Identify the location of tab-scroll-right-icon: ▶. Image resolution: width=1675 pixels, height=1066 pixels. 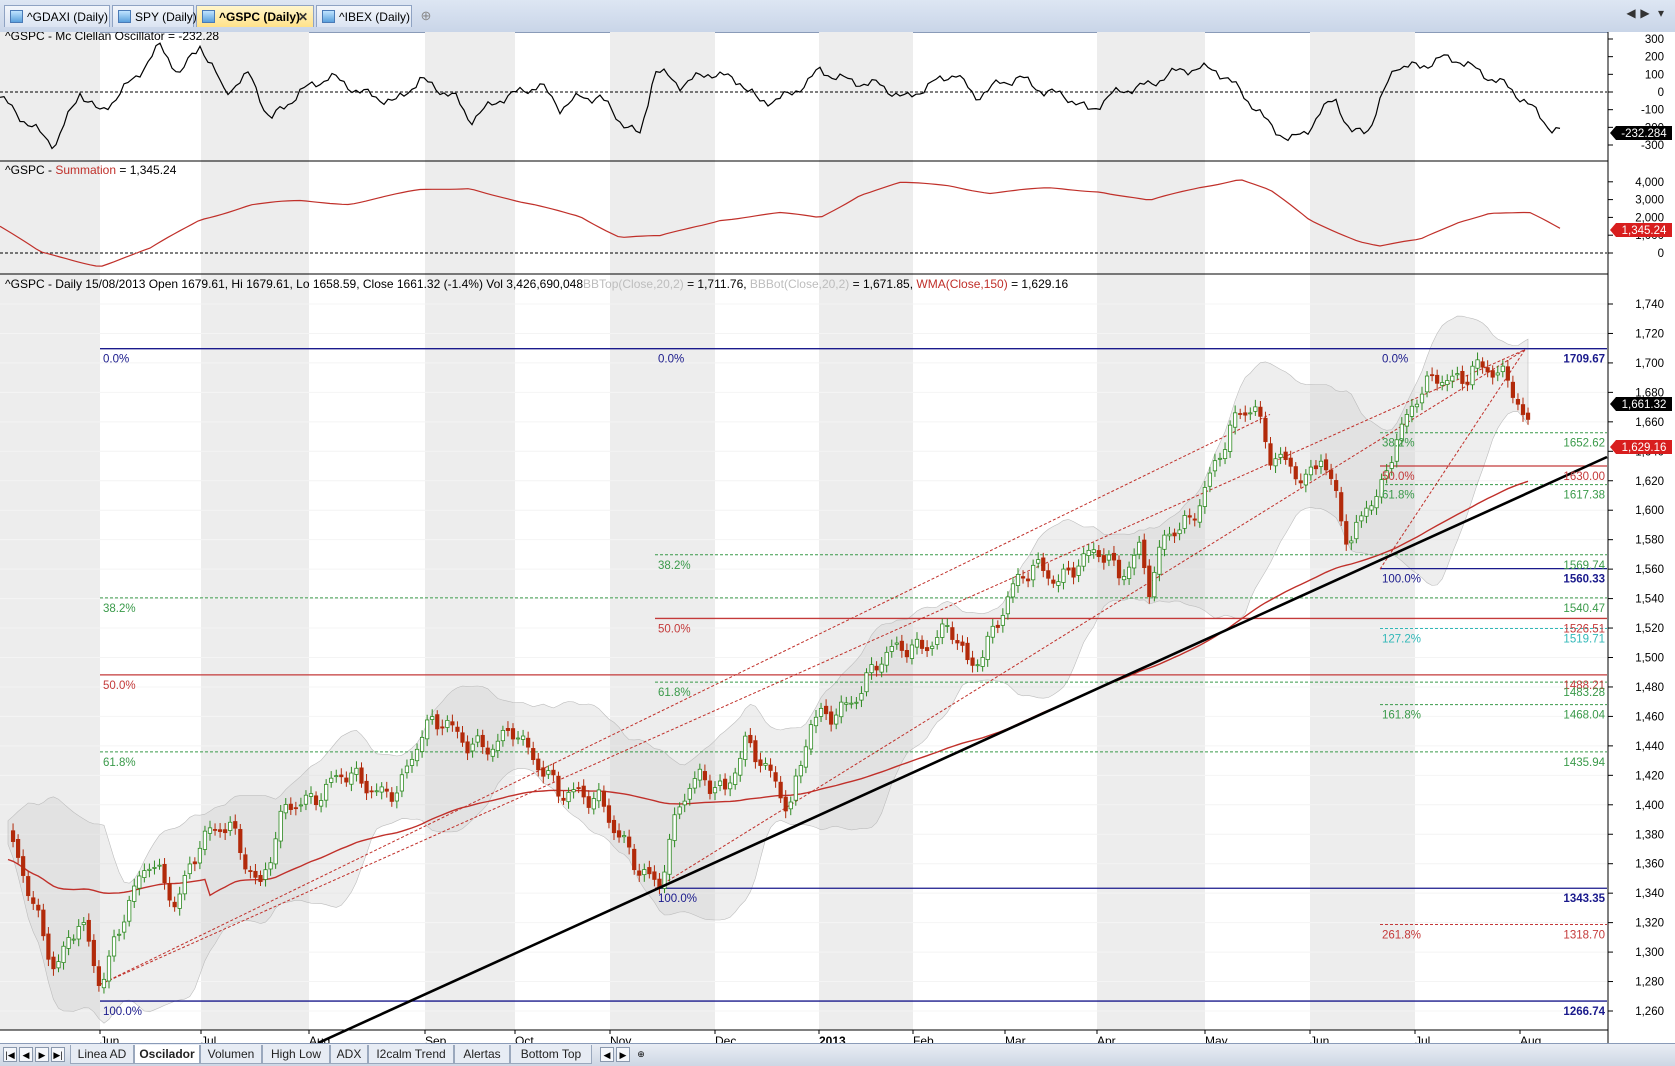
(1645, 13).